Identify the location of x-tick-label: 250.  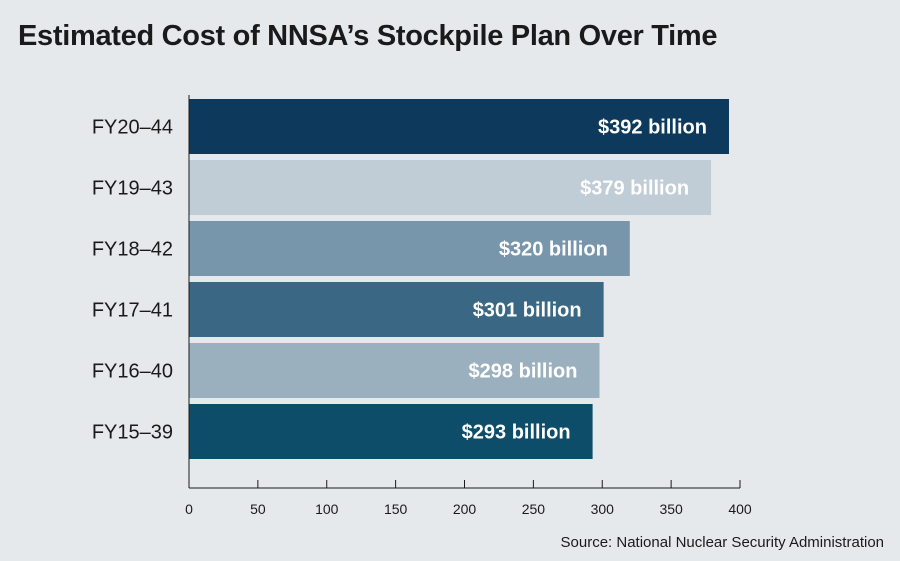
(534, 509).